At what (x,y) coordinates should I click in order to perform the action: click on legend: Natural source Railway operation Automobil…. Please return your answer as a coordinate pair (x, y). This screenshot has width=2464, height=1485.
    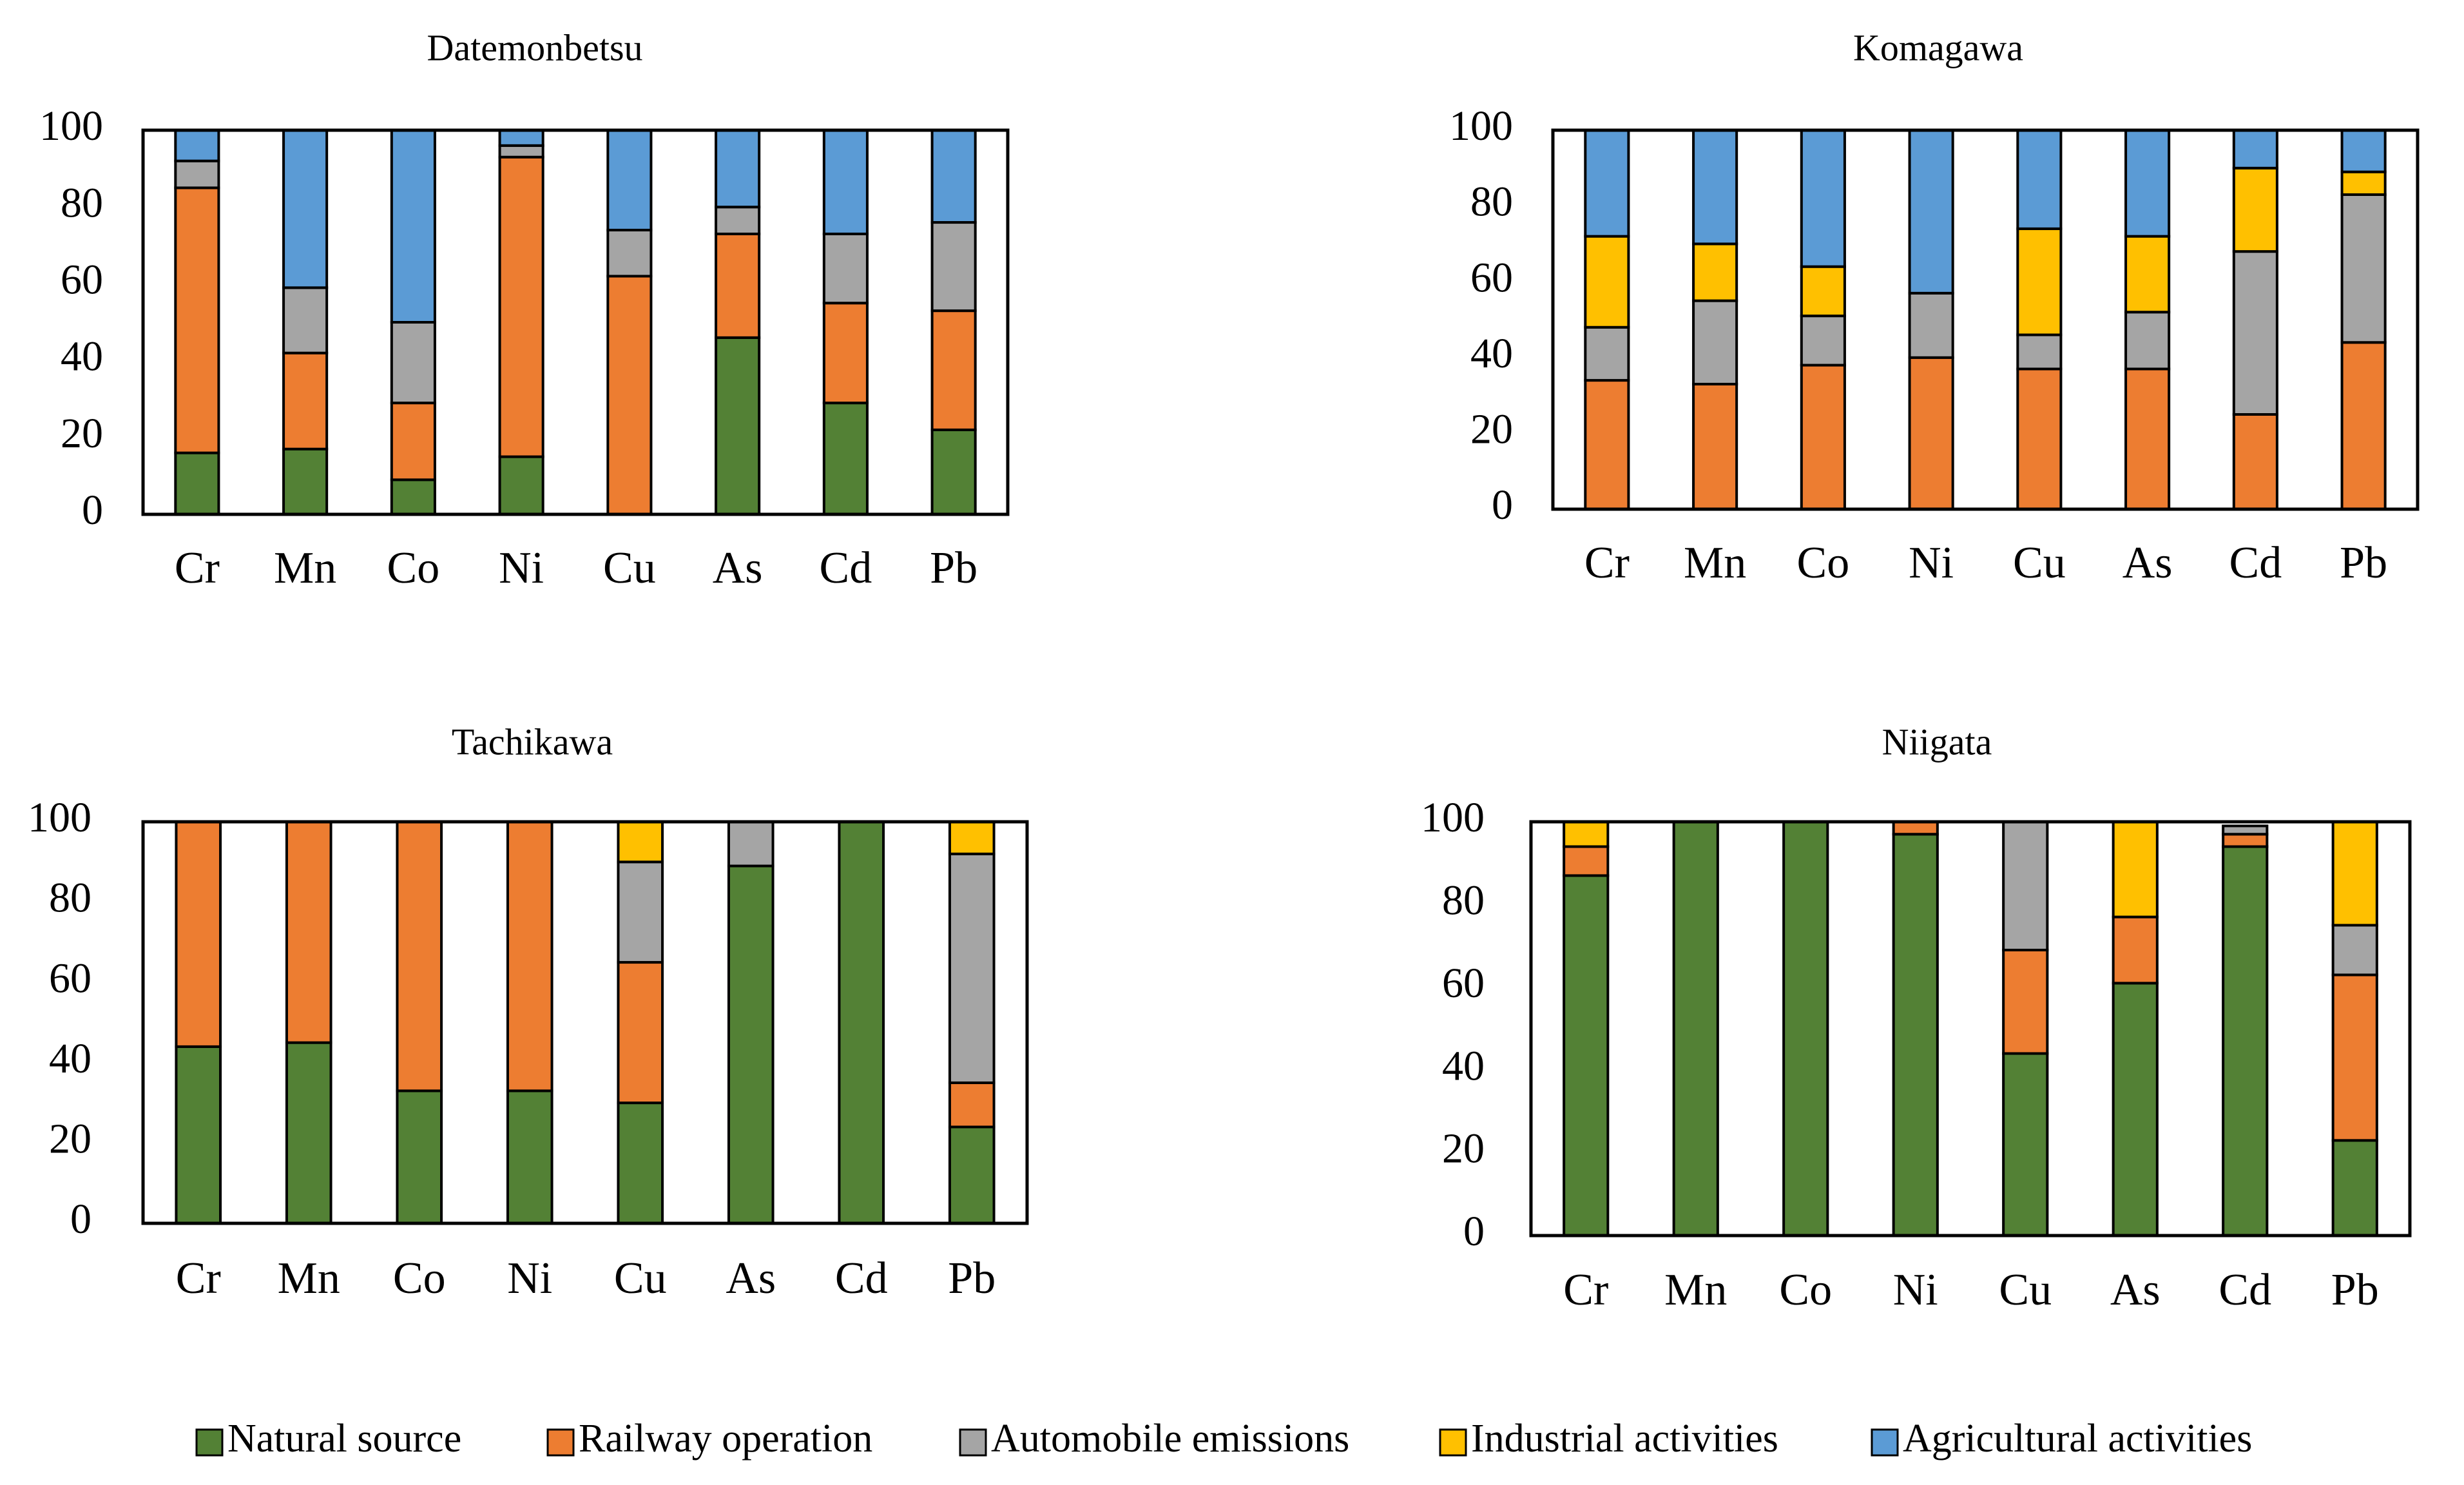
    Looking at the image, I should click on (1223, 1439).